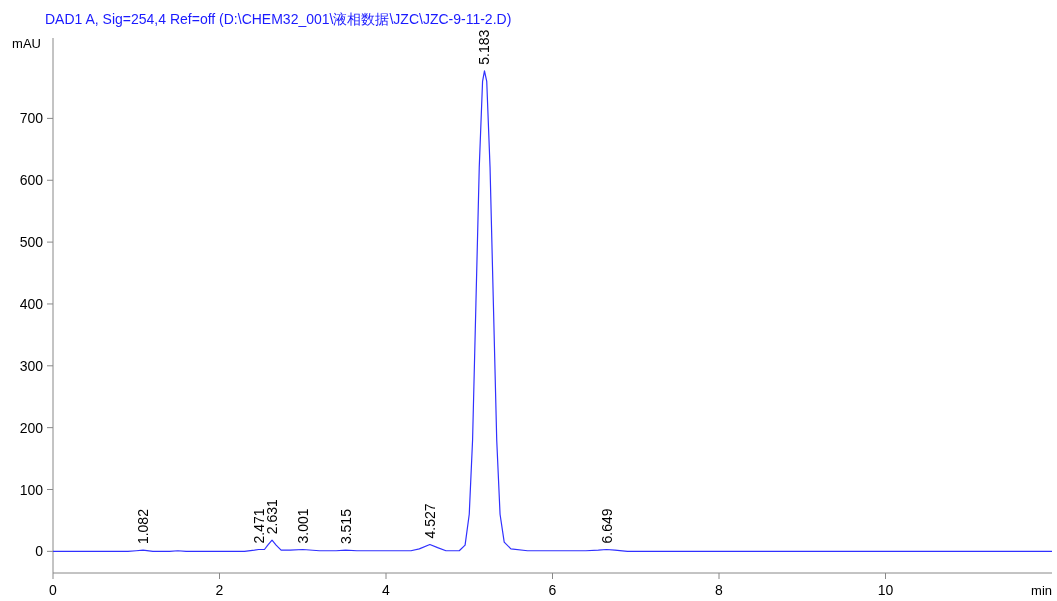 The height and width of the screenshot is (601, 1057). What do you see at coordinates (719, 590) in the screenshot?
I see `x-tick-label: 8` at bounding box center [719, 590].